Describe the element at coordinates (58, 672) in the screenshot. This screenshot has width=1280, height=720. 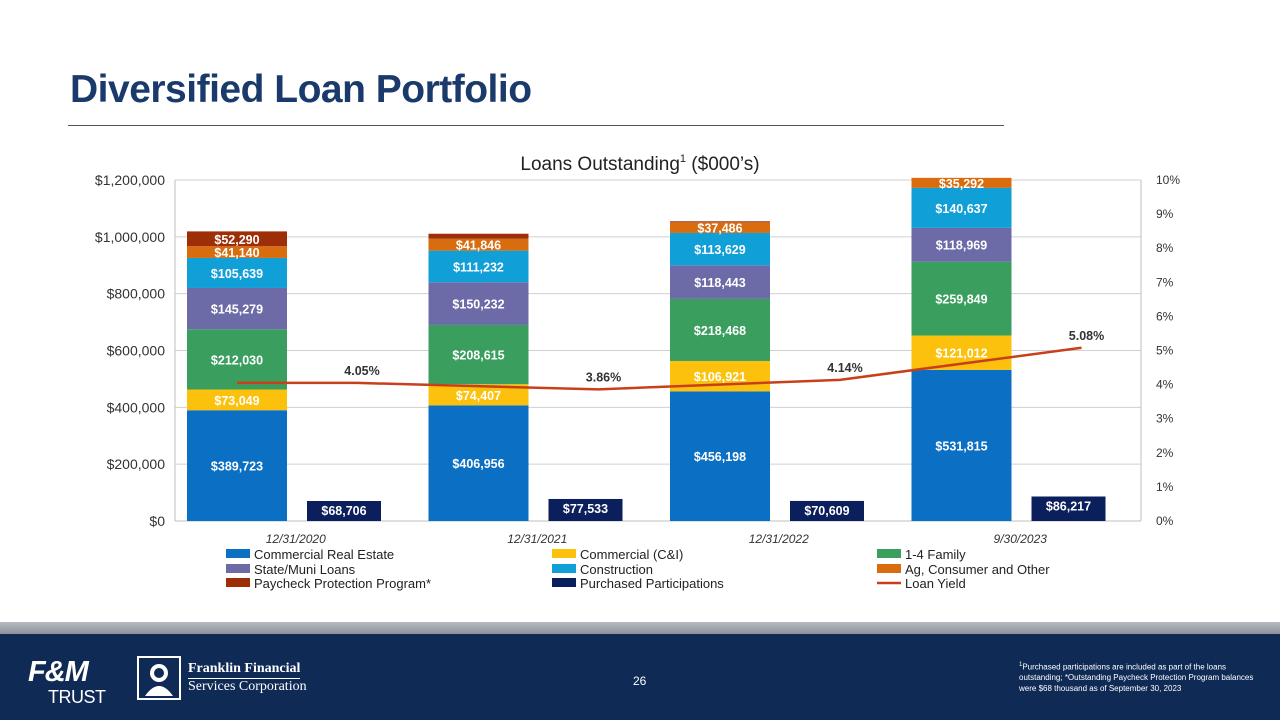
I see `fm-logo-mark: F&M` at that location.